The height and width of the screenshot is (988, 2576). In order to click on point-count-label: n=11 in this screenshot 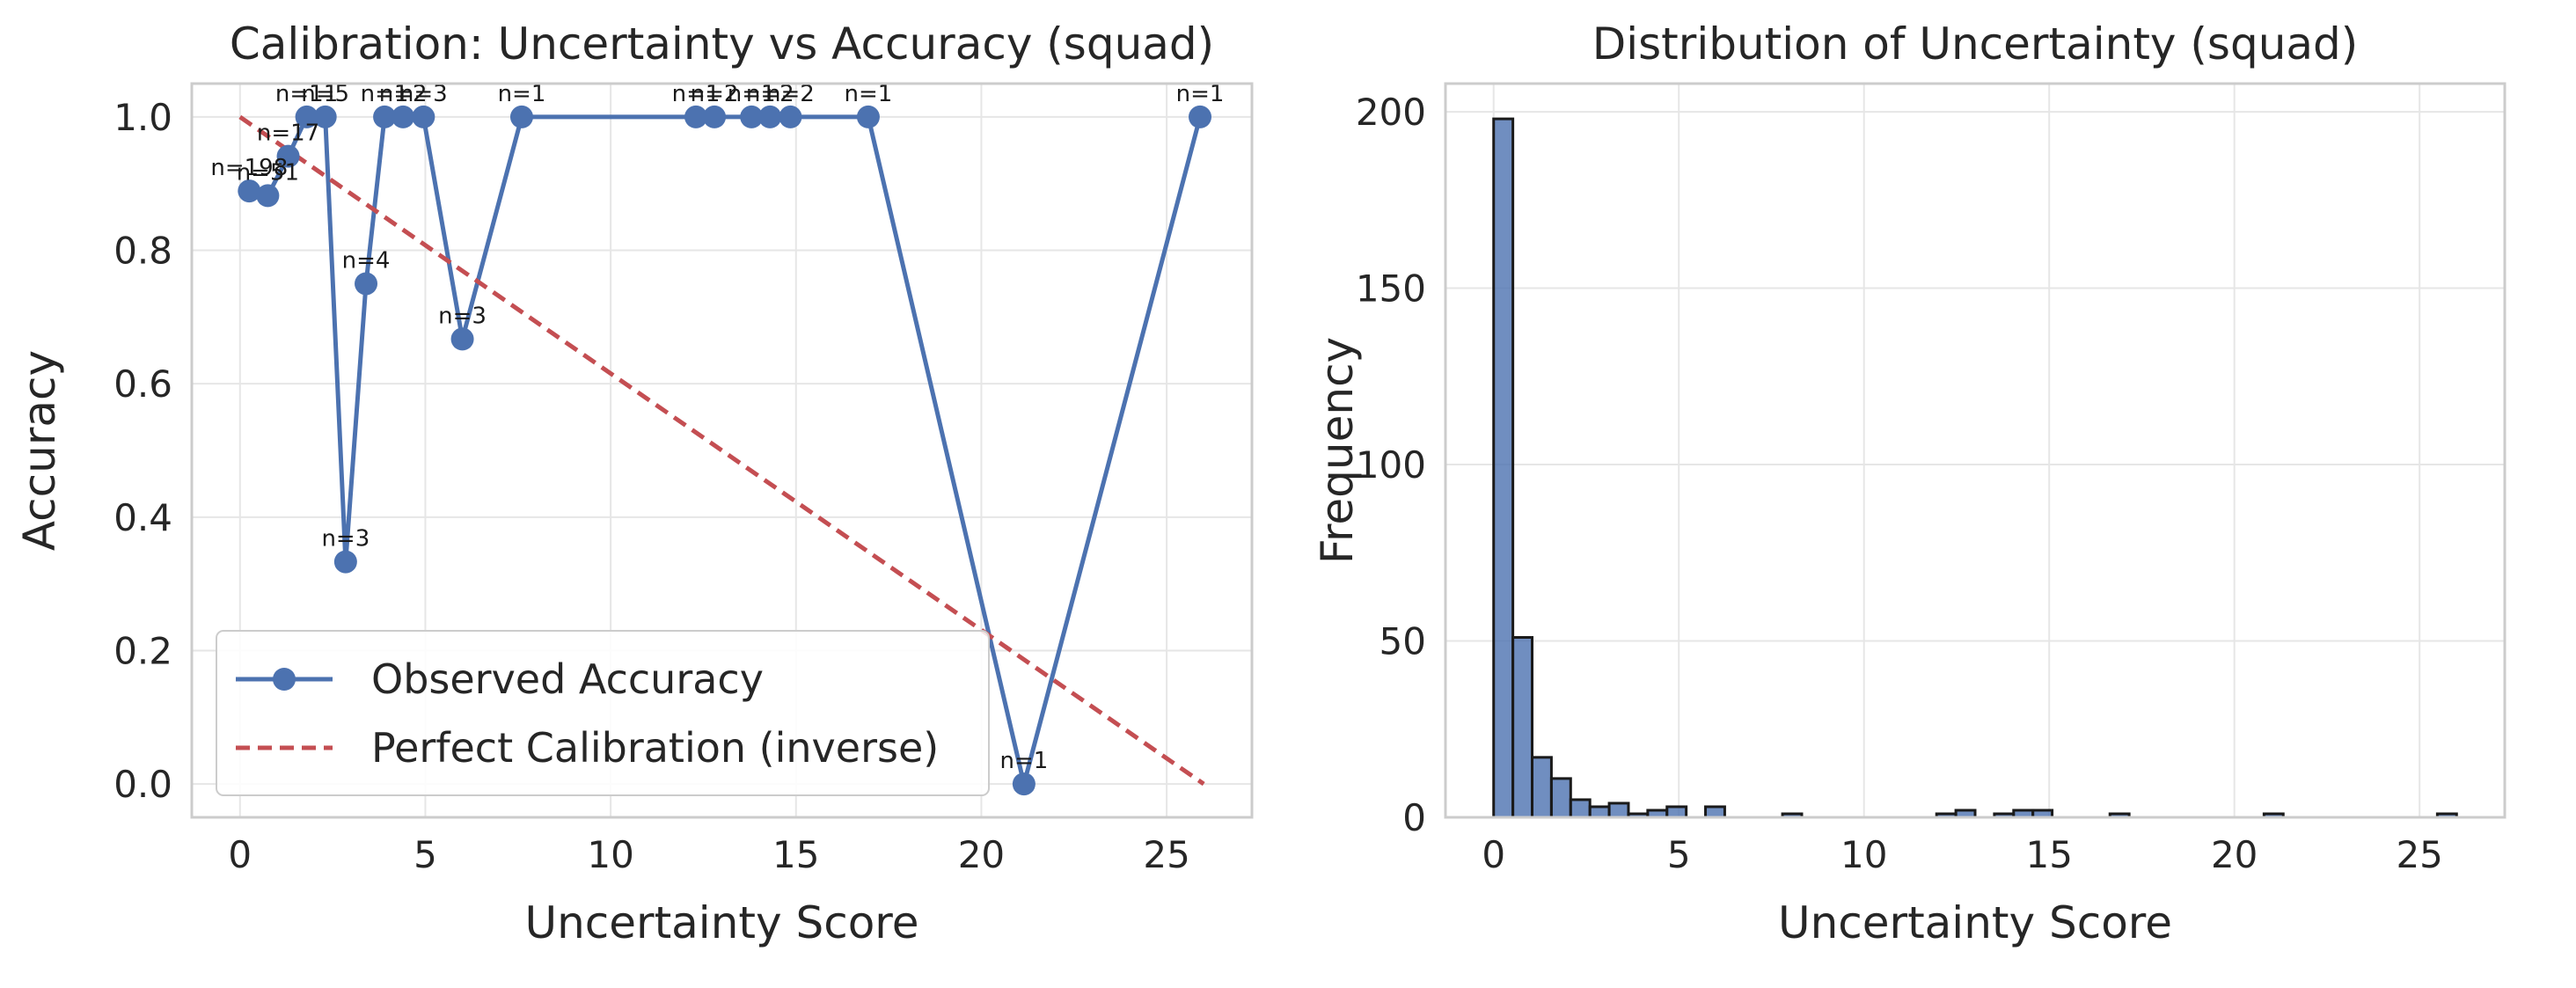, I will do `click(306, 94)`.